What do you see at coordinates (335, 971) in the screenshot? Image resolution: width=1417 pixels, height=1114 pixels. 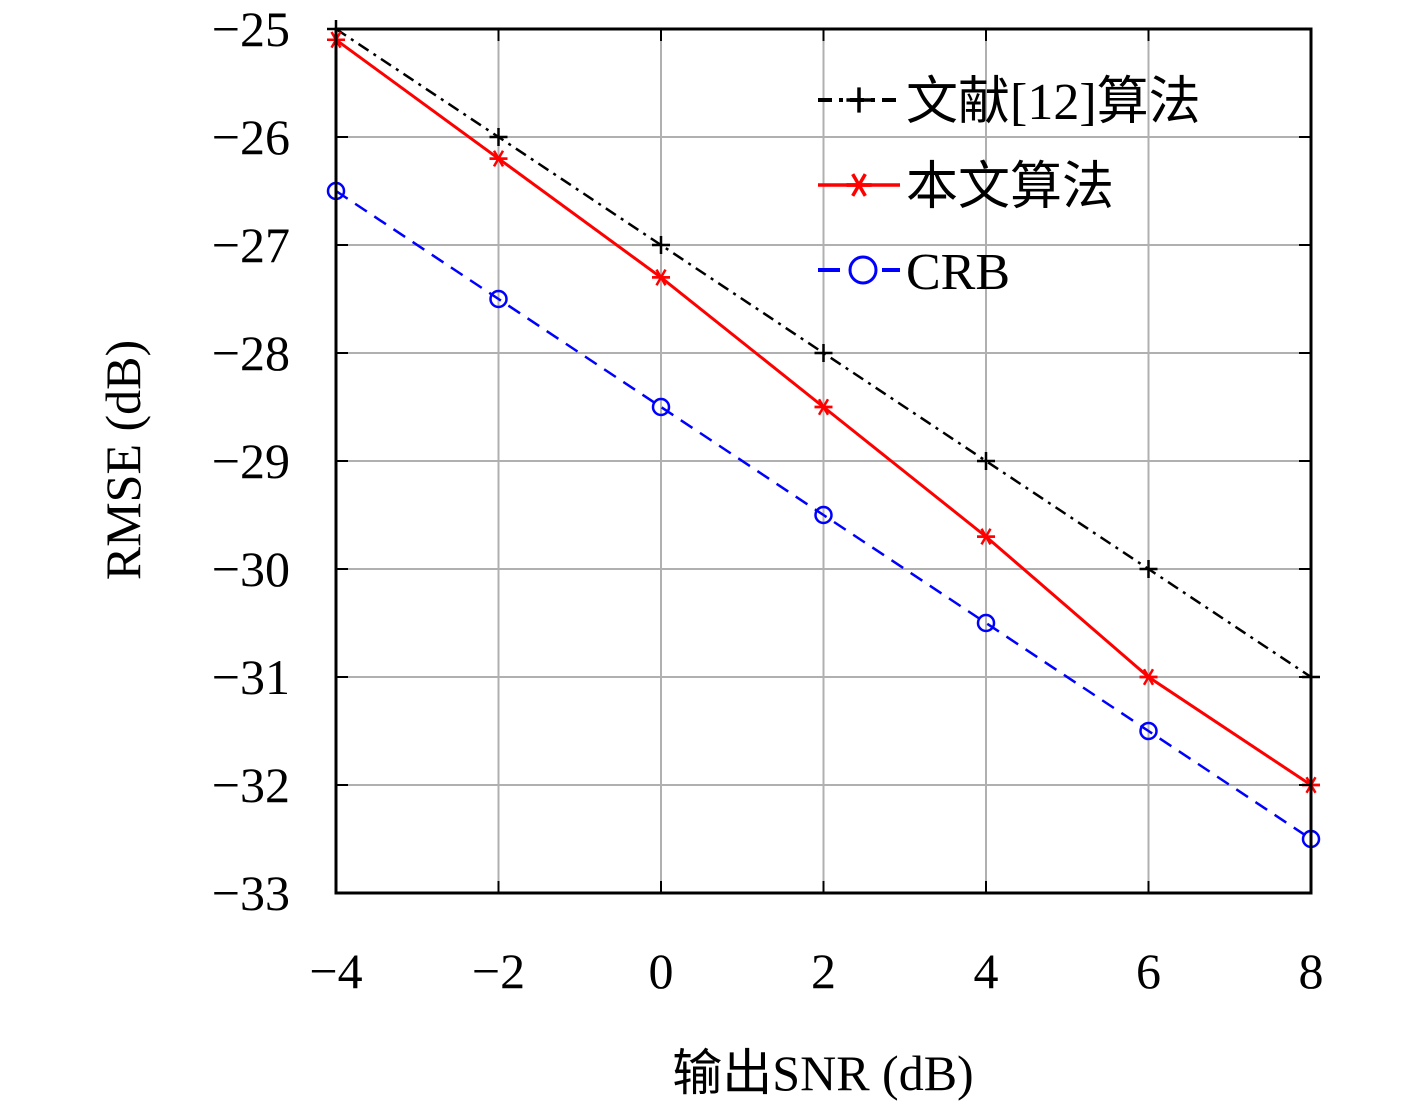 I see `x-tick-label: −4` at bounding box center [335, 971].